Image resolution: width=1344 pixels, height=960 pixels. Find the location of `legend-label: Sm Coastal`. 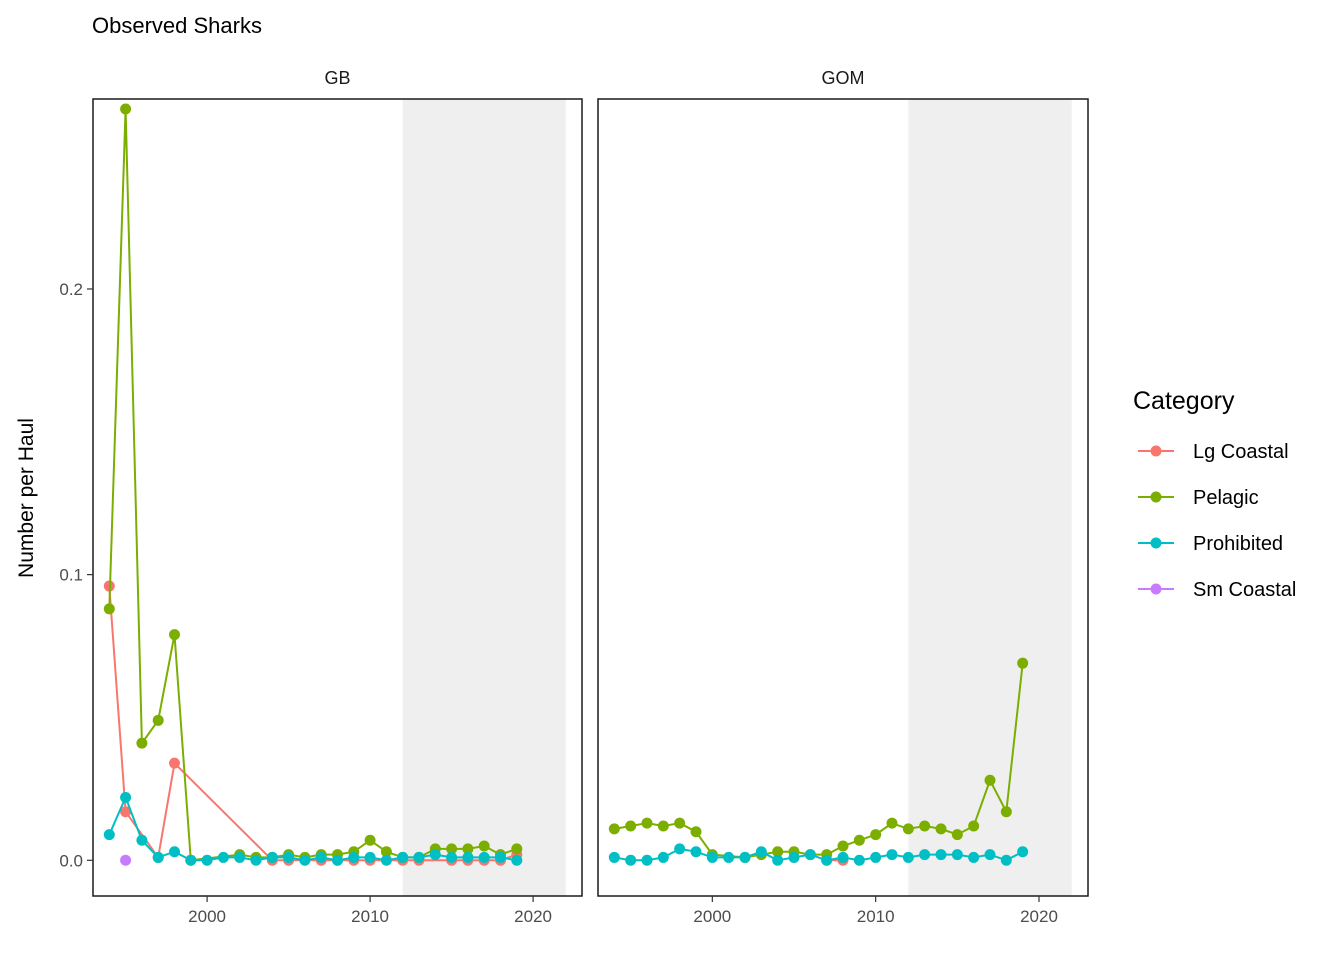

legend-label: Sm Coastal is located at coordinates (1244, 590).